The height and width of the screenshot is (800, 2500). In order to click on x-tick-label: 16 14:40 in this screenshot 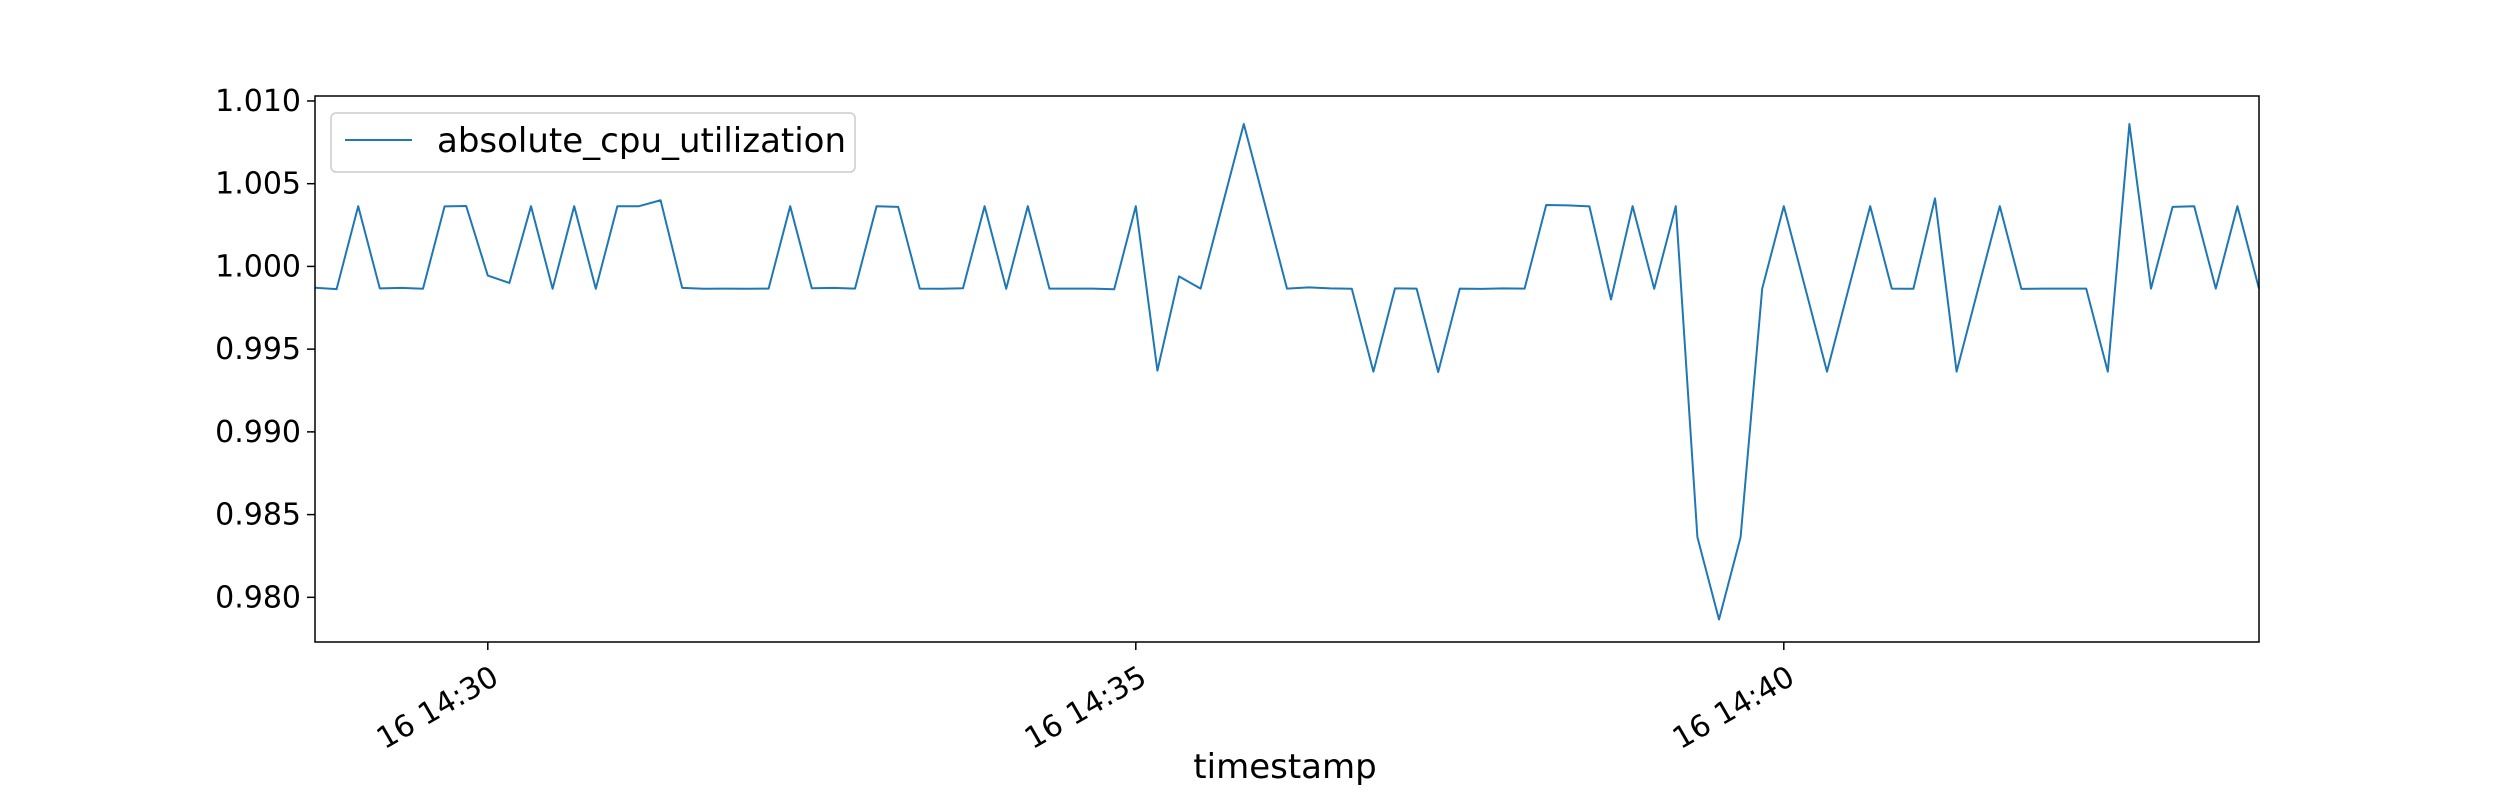, I will do `click(1734, 707)`.